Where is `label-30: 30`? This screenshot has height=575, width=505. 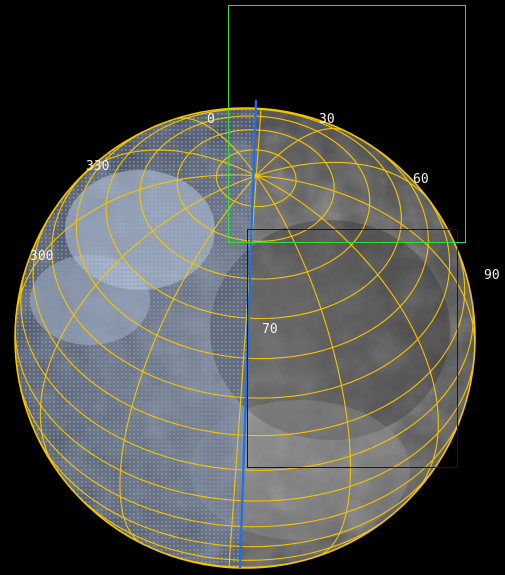 label-30: 30 is located at coordinates (327, 119).